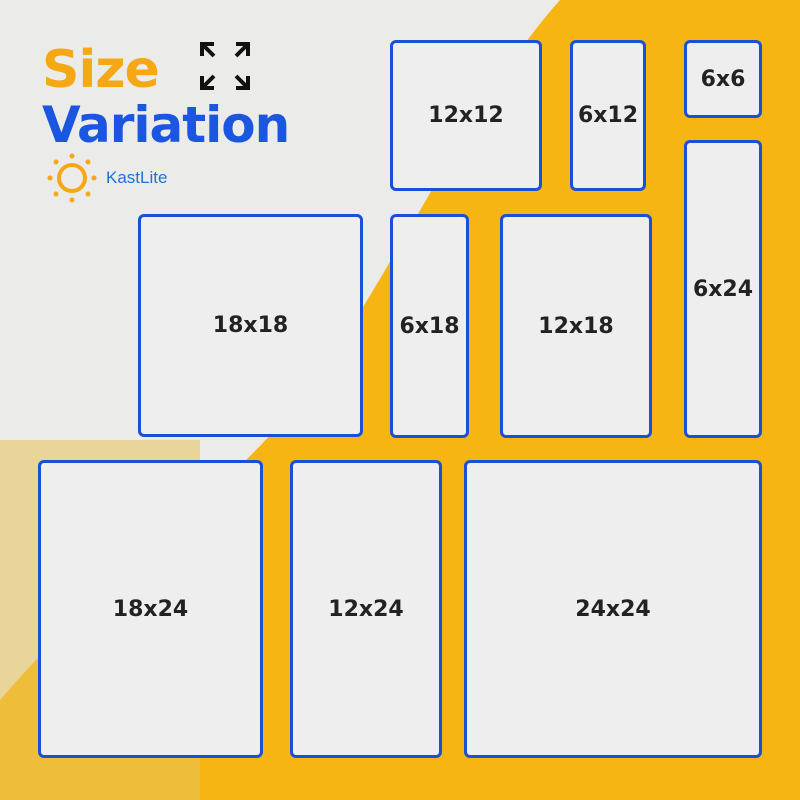  I want to click on expand-arrows-icon, so click(225, 66).